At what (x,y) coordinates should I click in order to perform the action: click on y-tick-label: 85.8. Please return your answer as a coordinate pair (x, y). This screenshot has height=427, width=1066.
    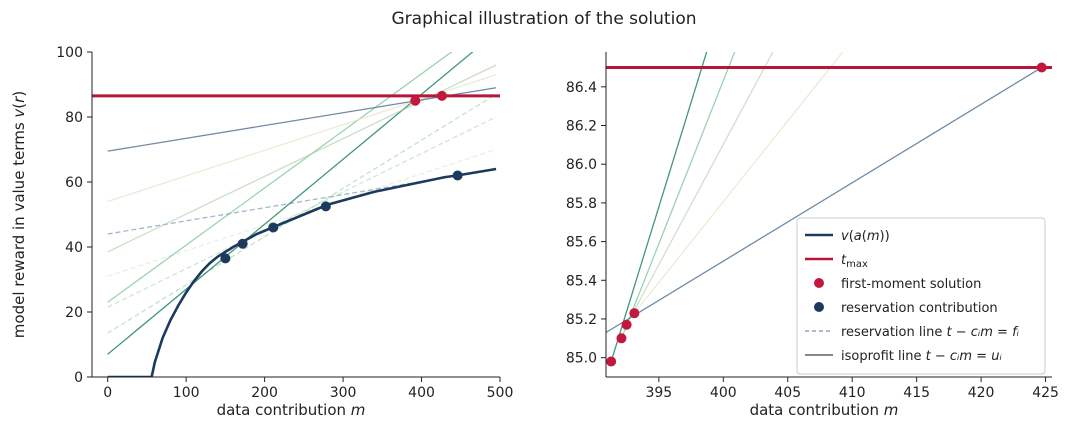
    Looking at the image, I should click on (581, 204).